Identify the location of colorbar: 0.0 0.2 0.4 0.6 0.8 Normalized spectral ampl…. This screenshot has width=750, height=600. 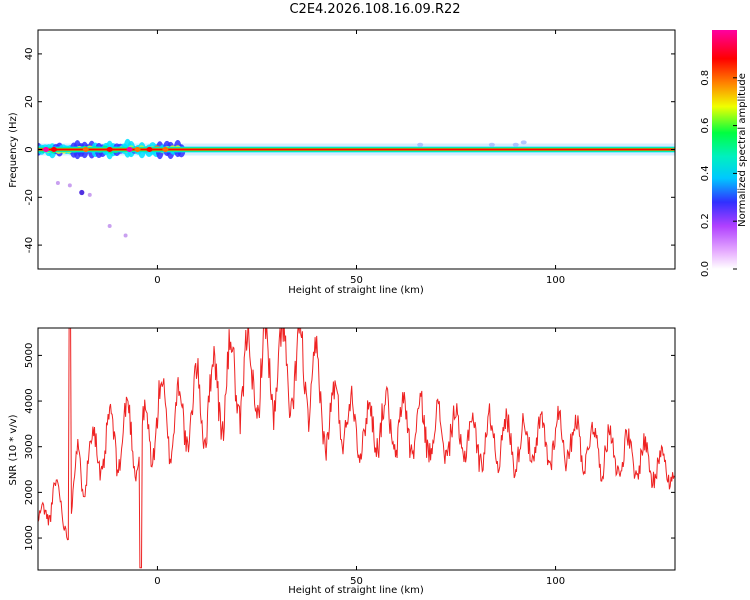
(724, 153).